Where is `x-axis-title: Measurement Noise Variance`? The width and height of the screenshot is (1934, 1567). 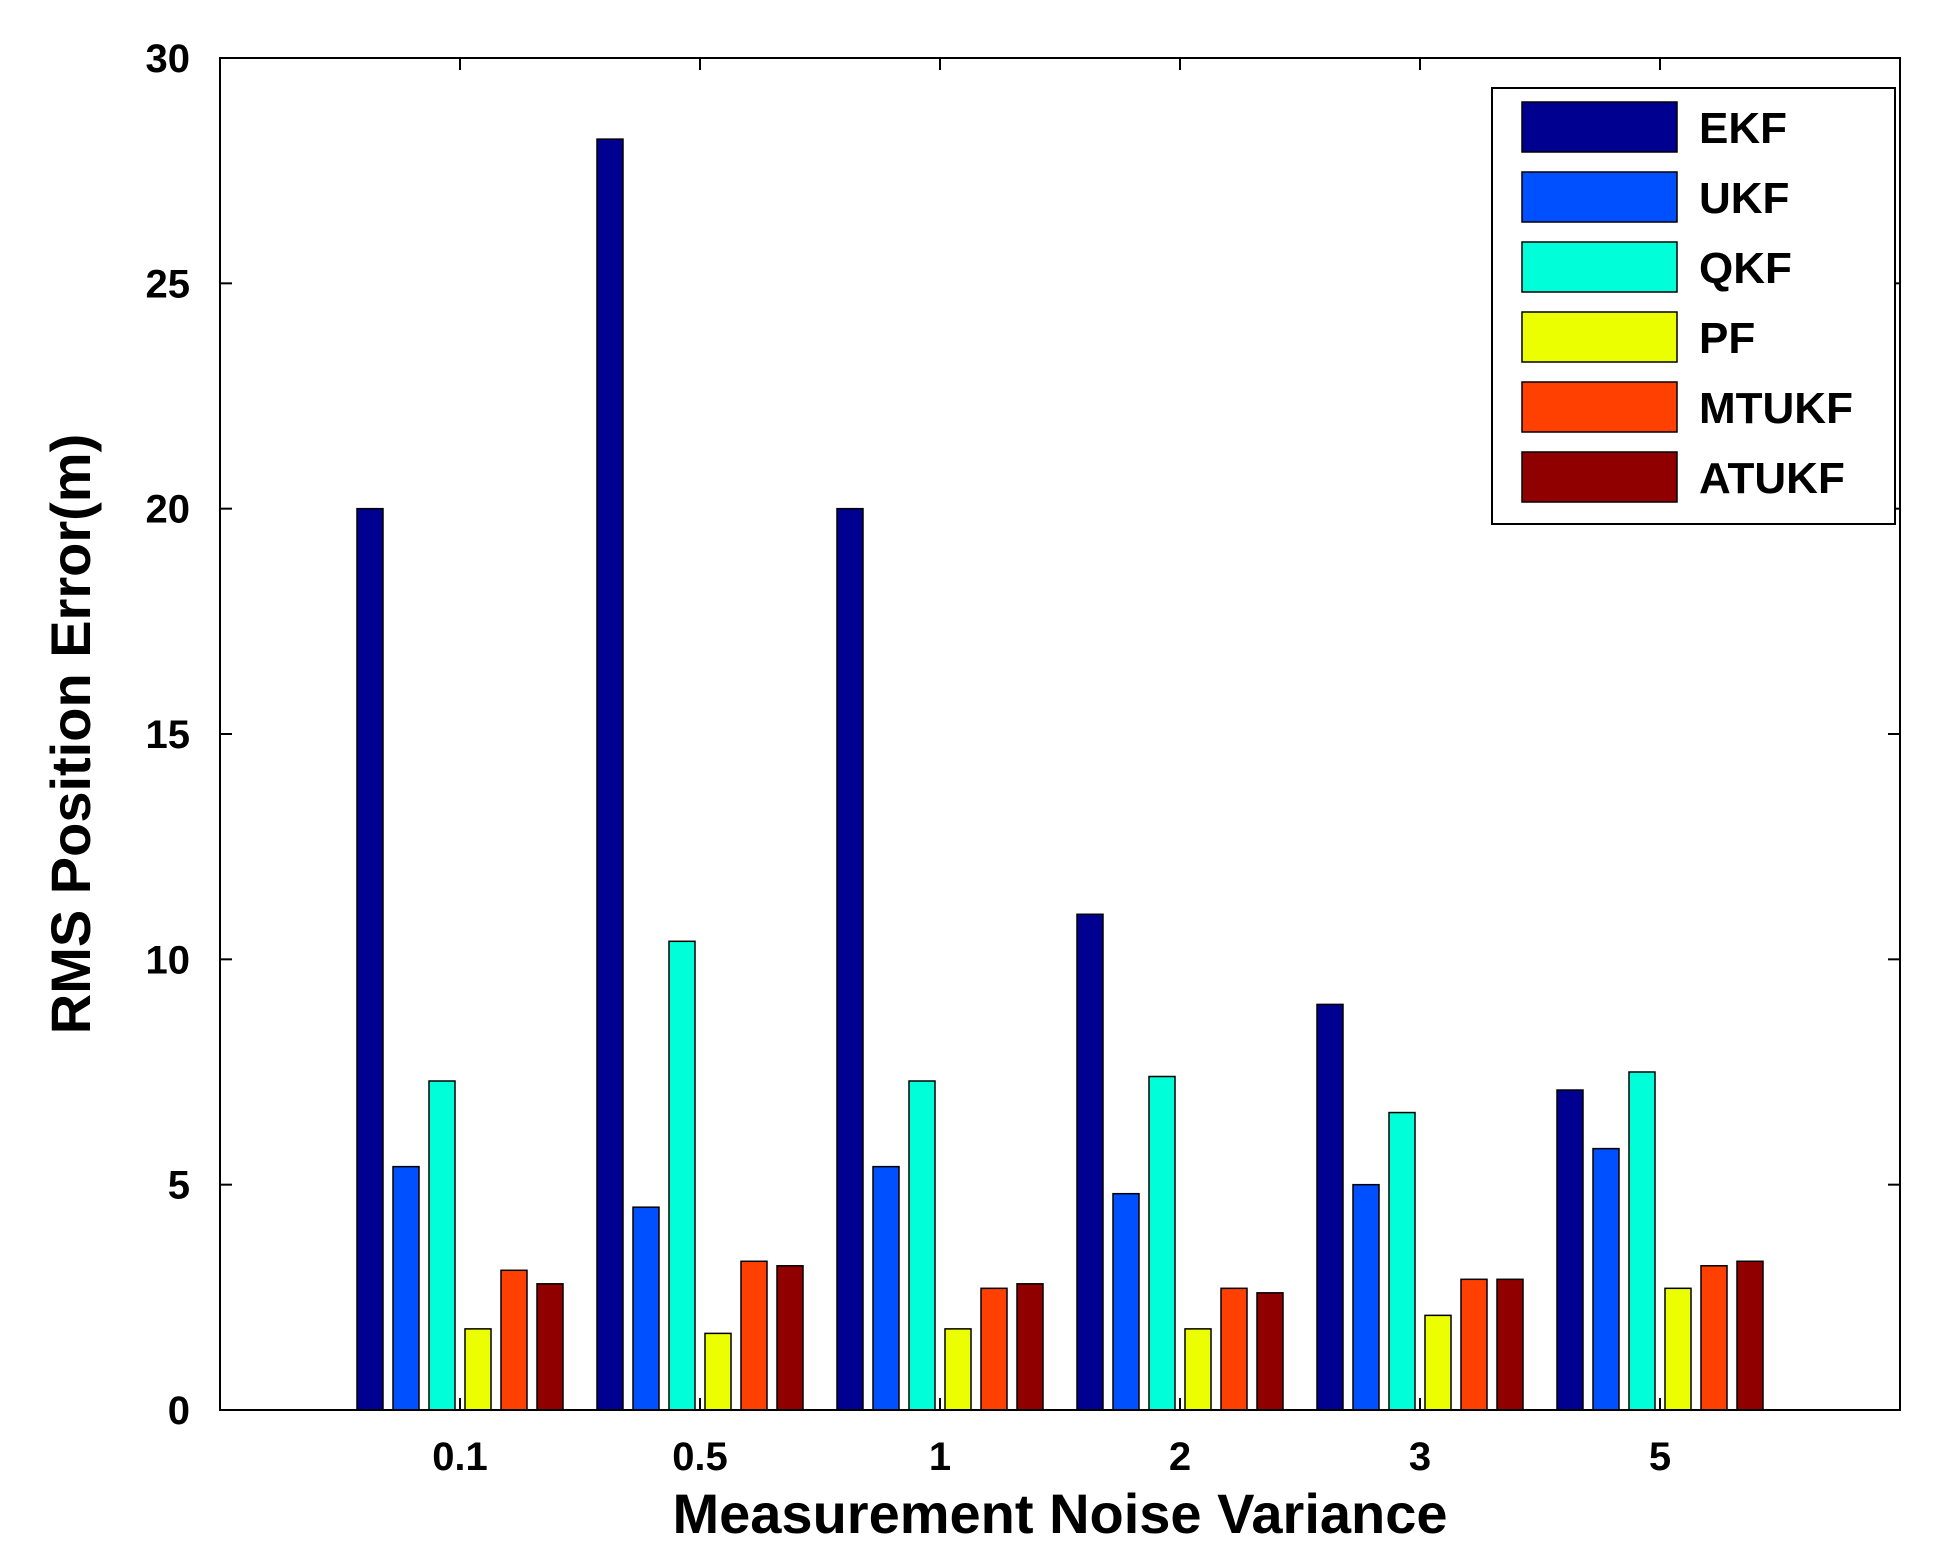
x-axis-title: Measurement Noise Variance is located at coordinates (1059, 1513).